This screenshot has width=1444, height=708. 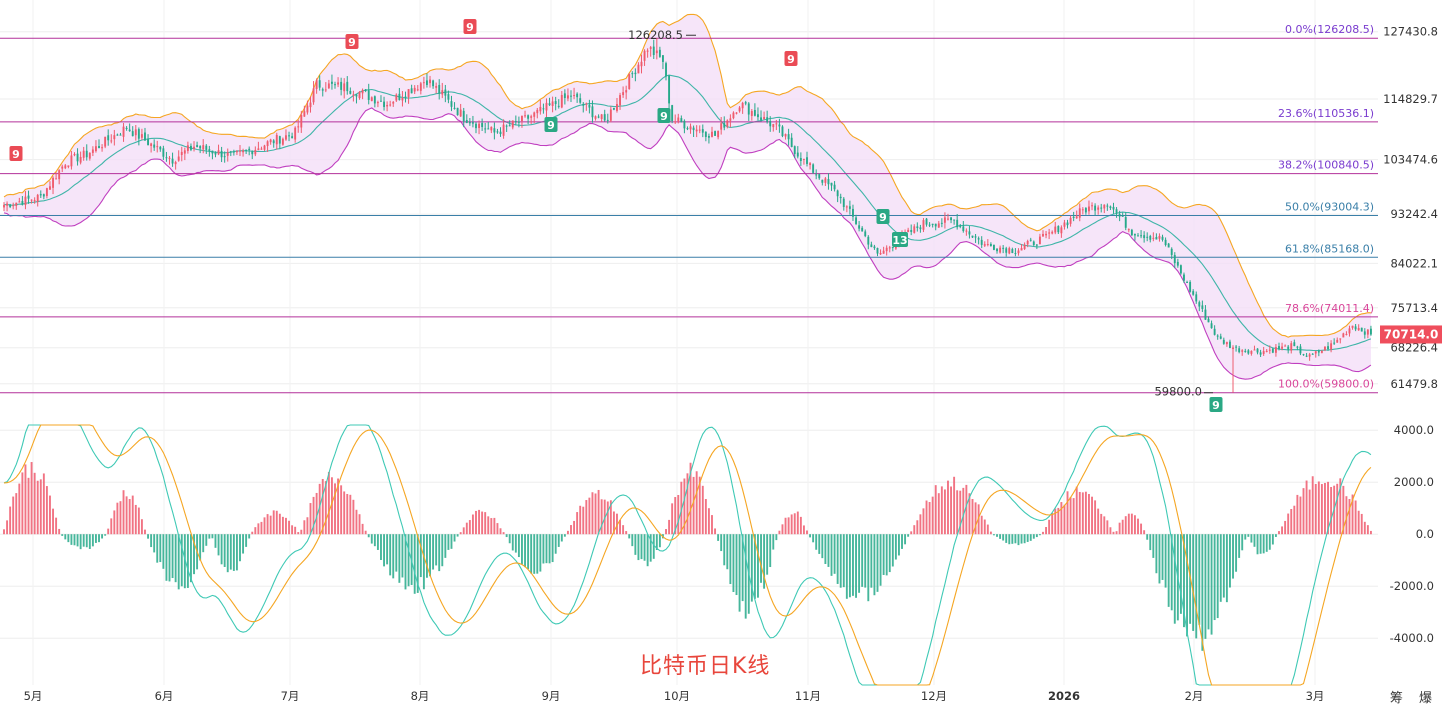 I want to click on month-tick-label: 8月, so click(x=420, y=696).